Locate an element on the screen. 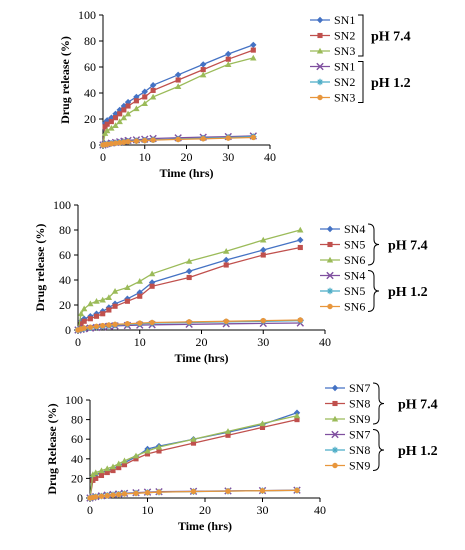 The image size is (465, 550). y-tick-label: 80 is located at coordinates (90, 41).